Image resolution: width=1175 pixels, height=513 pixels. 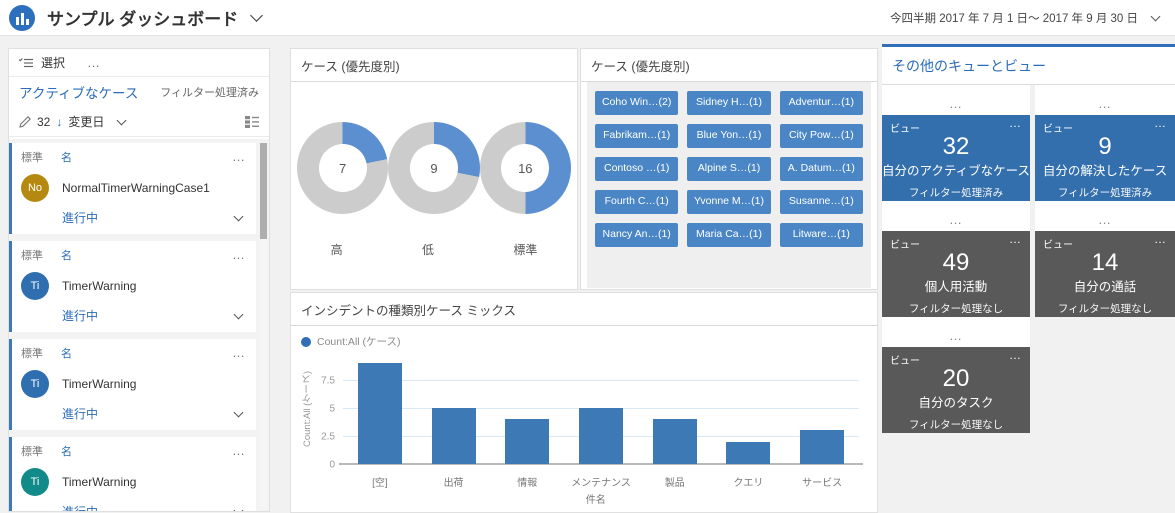 What do you see at coordinates (729, 65) in the screenshot?
I see `tag-card-title: ケース (優先度別)` at bounding box center [729, 65].